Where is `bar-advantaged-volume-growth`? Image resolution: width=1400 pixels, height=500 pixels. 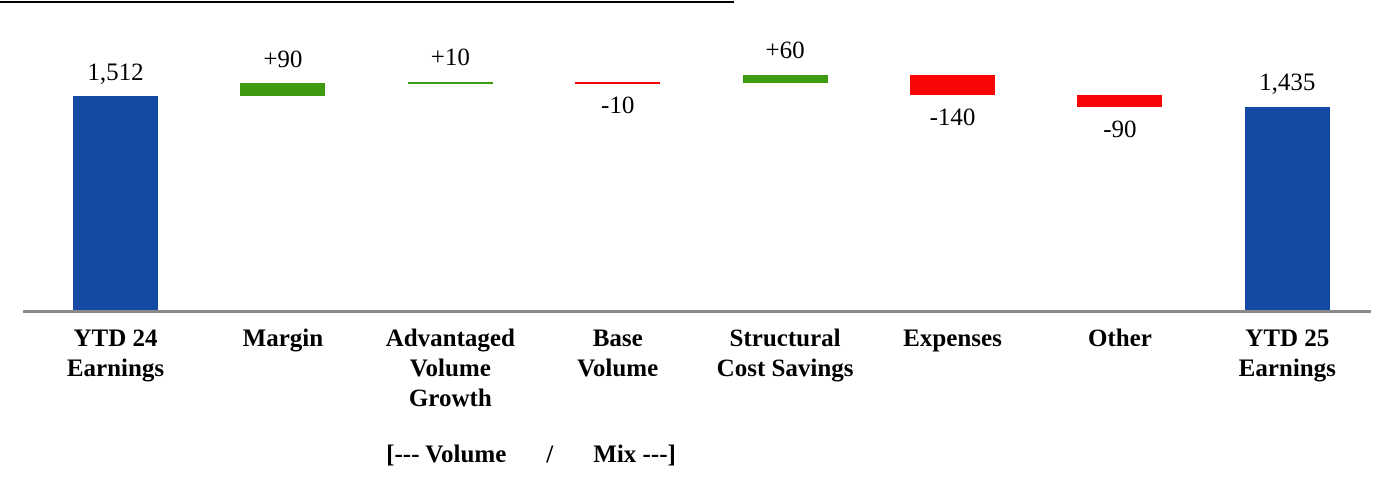
bar-advantaged-volume-growth is located at coordinates (450, 82).